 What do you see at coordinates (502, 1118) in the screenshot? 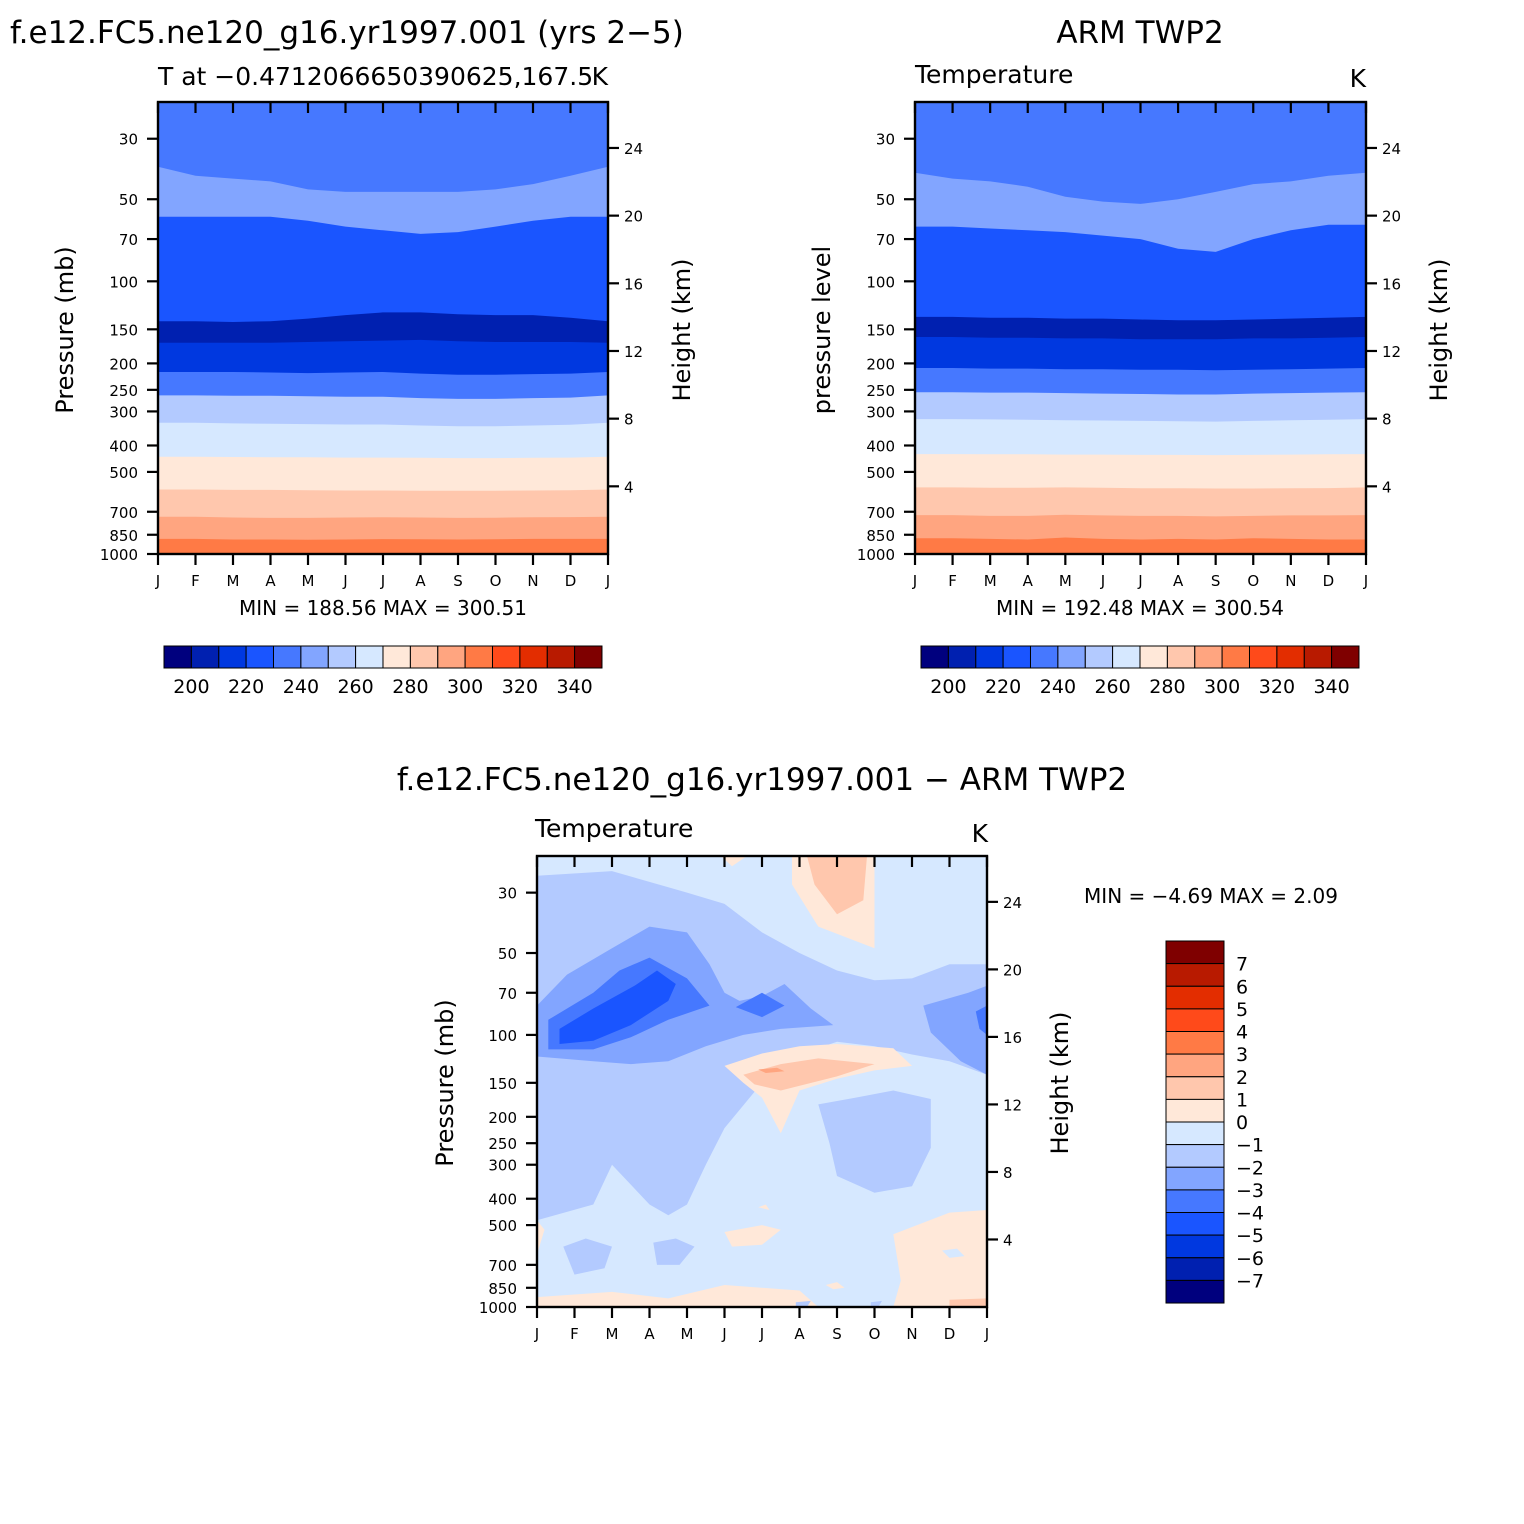
I see `y-tick-label: 200` at bounding box center [502, 1118].